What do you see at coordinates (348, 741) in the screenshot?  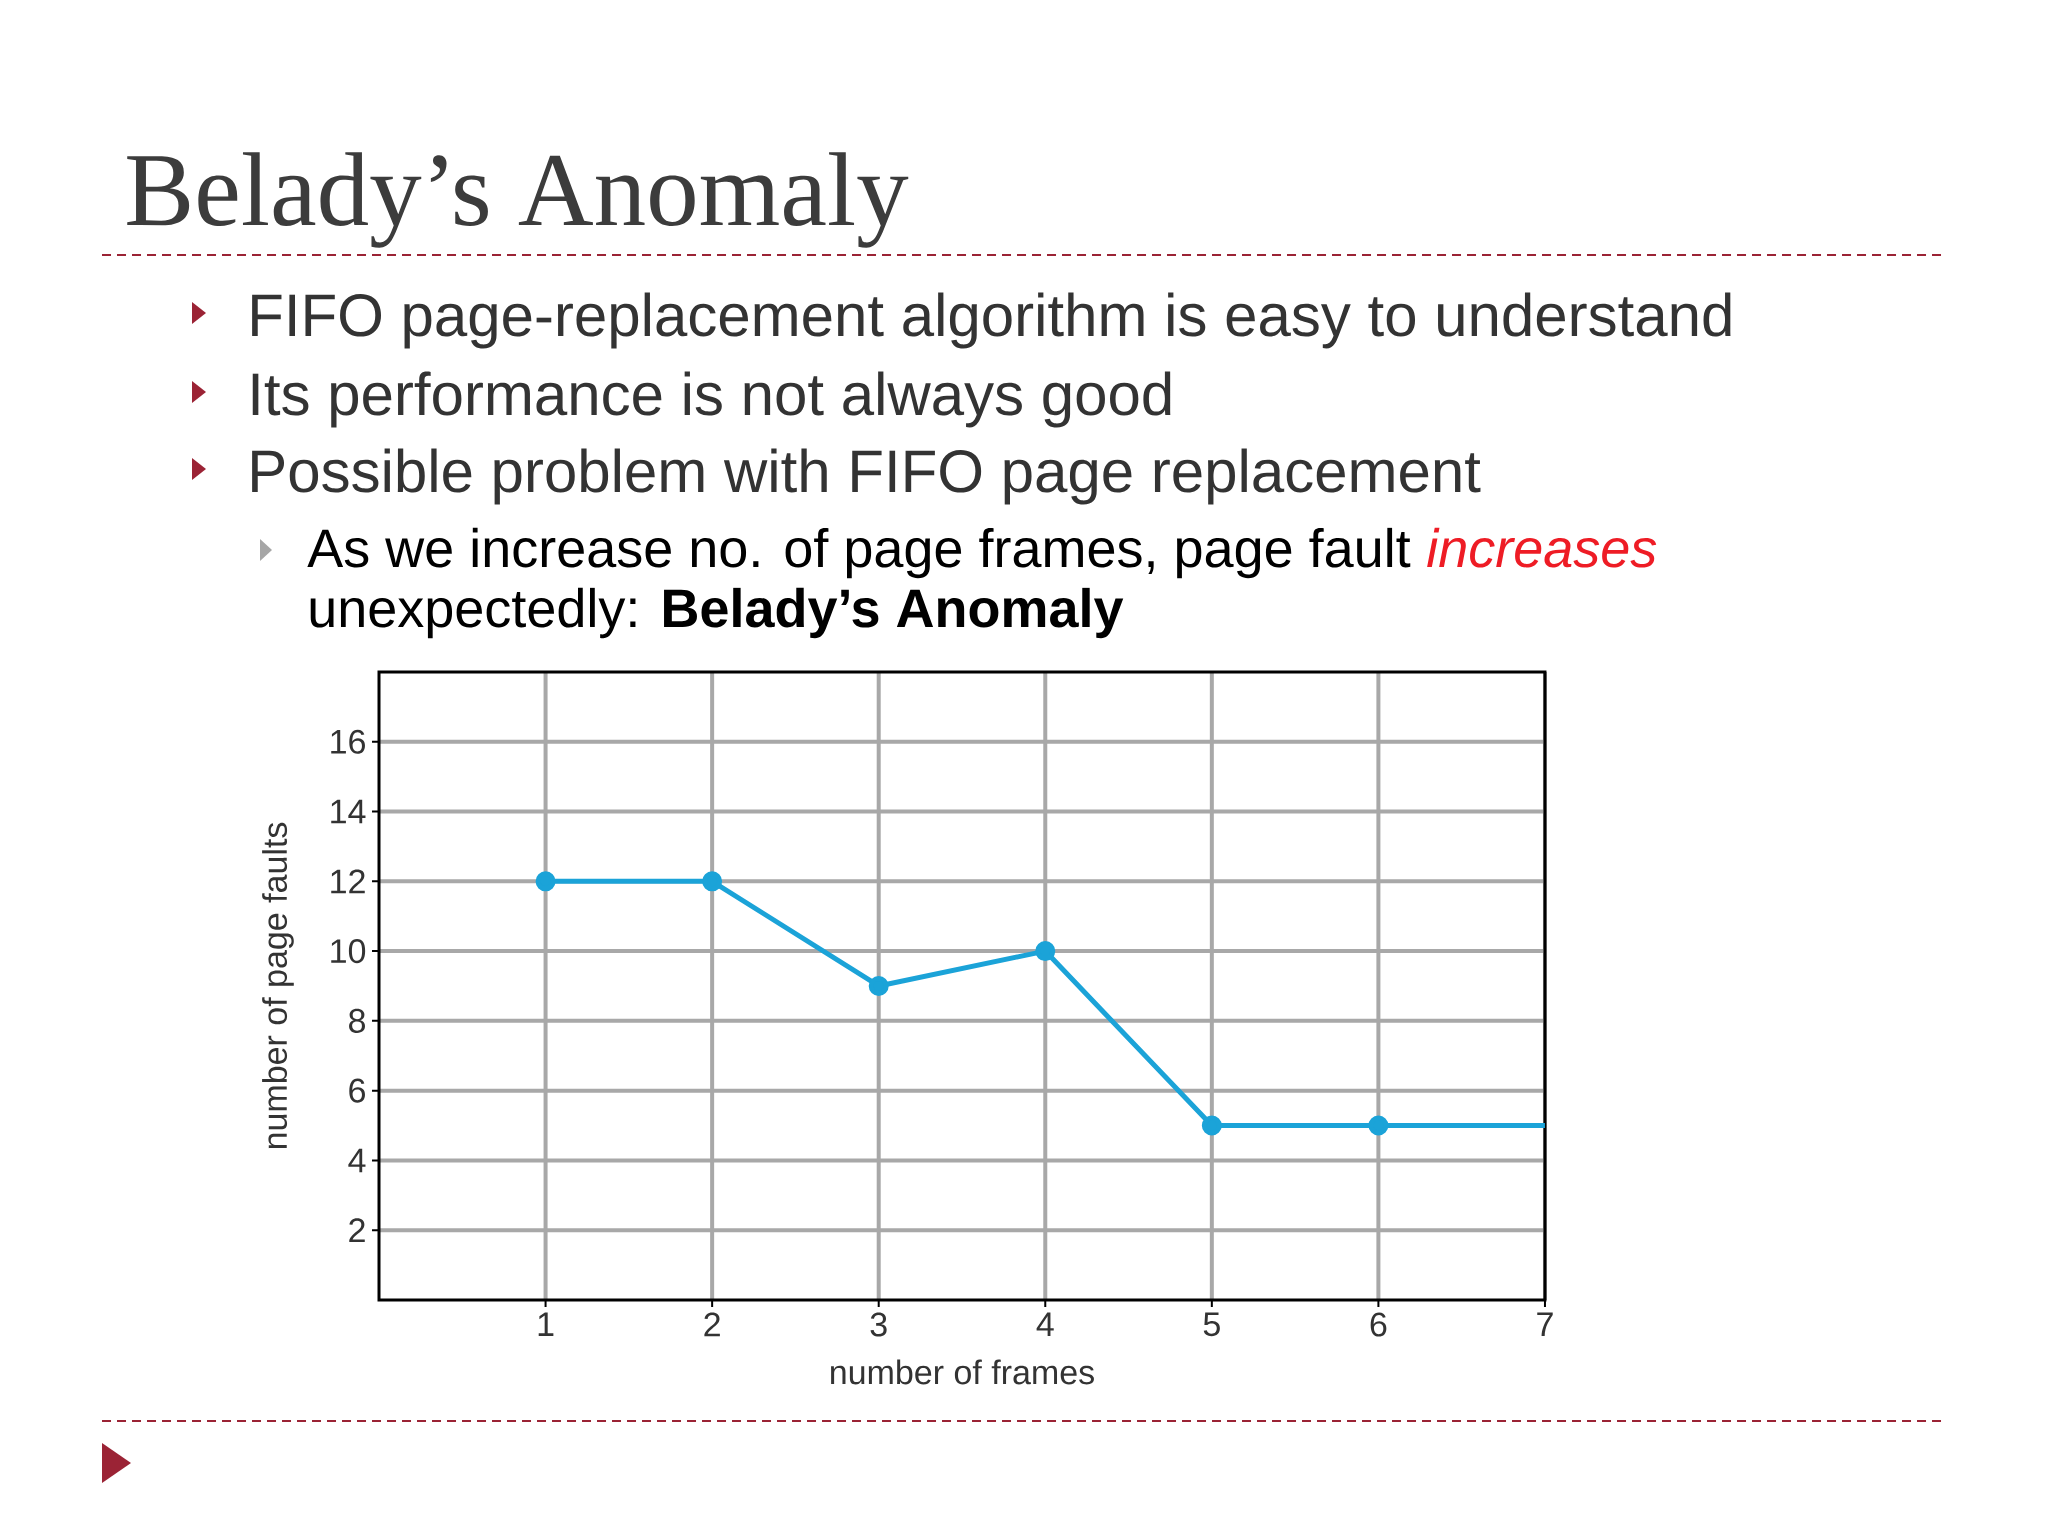 I see `y-tick-label: 16` at bounding box center [348, 741].